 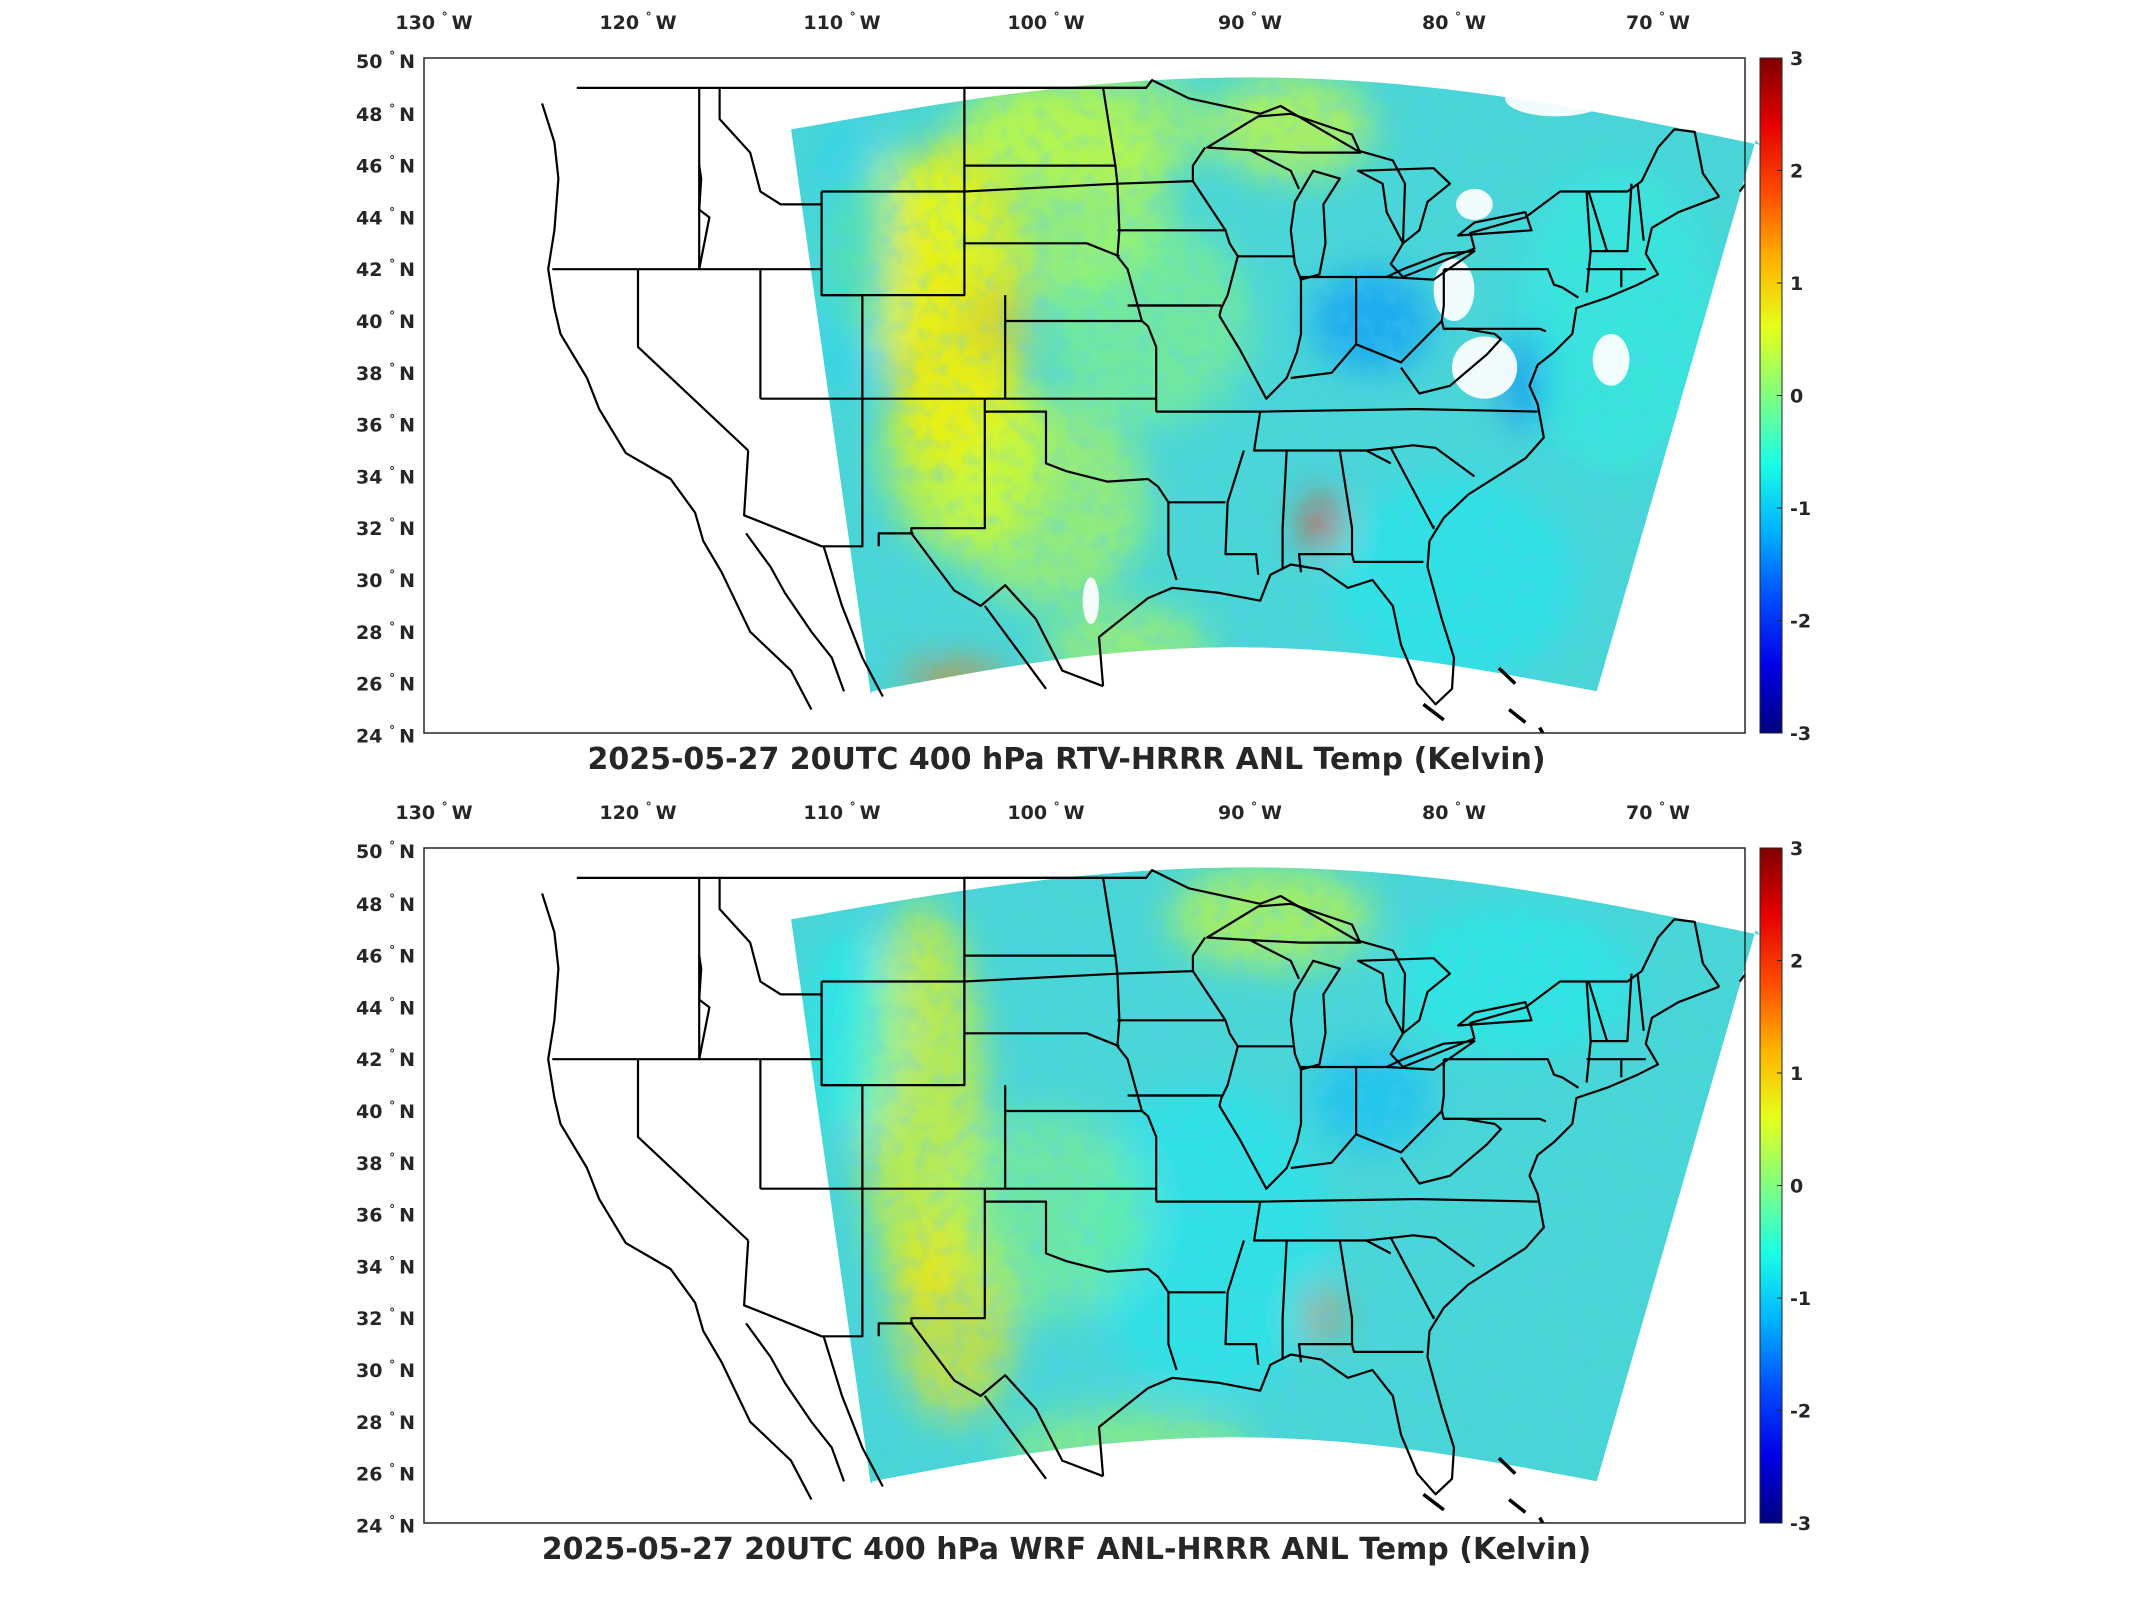 What do you see at coordinates (1800, 509) in the screenshot?
I see `colorbar-tick-label: -1` at bounding box center [1800, 509].